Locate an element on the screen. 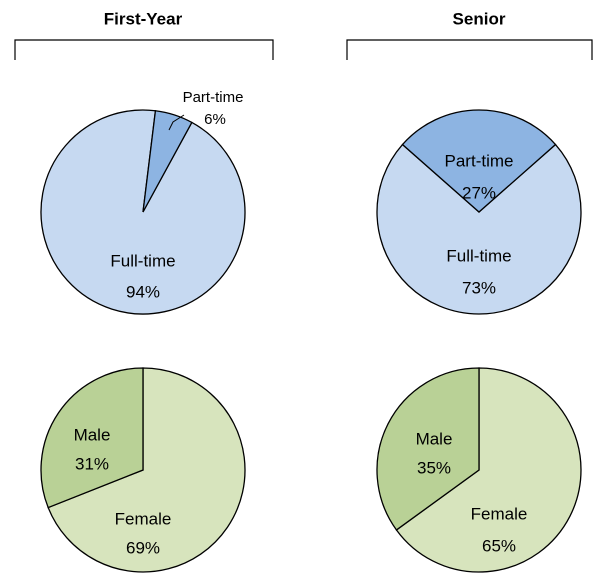  leader-line is located at coordinates (176, 122).